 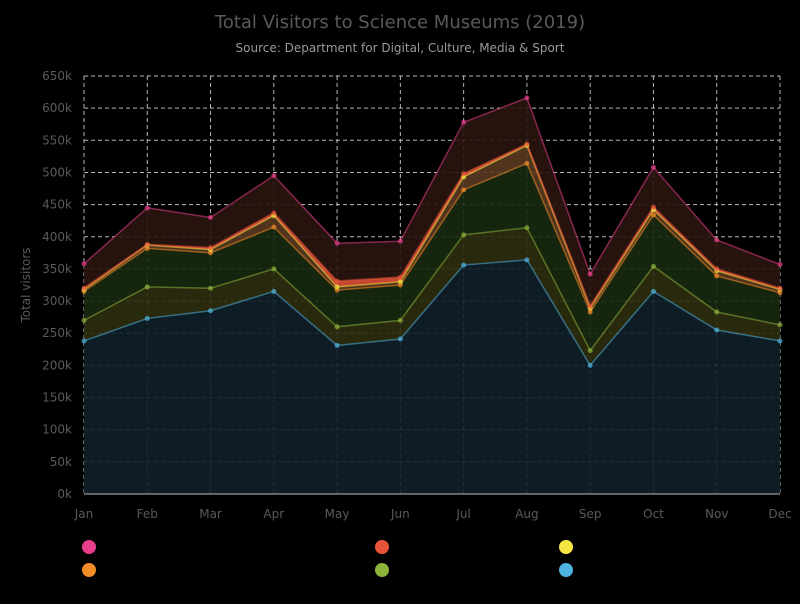 I want to click on x-tick-label: Aug, so click(x=526, y=514).